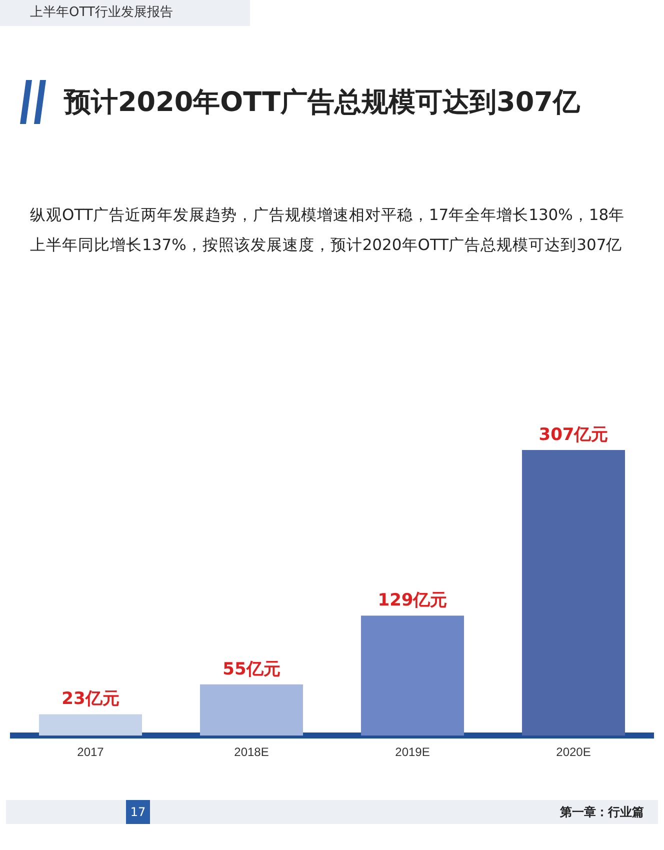 This screenshot has width=664, height=850. I want to click on chart-title: 预计2020年OTT广告总规模可达到307亿, so click(322, 103).